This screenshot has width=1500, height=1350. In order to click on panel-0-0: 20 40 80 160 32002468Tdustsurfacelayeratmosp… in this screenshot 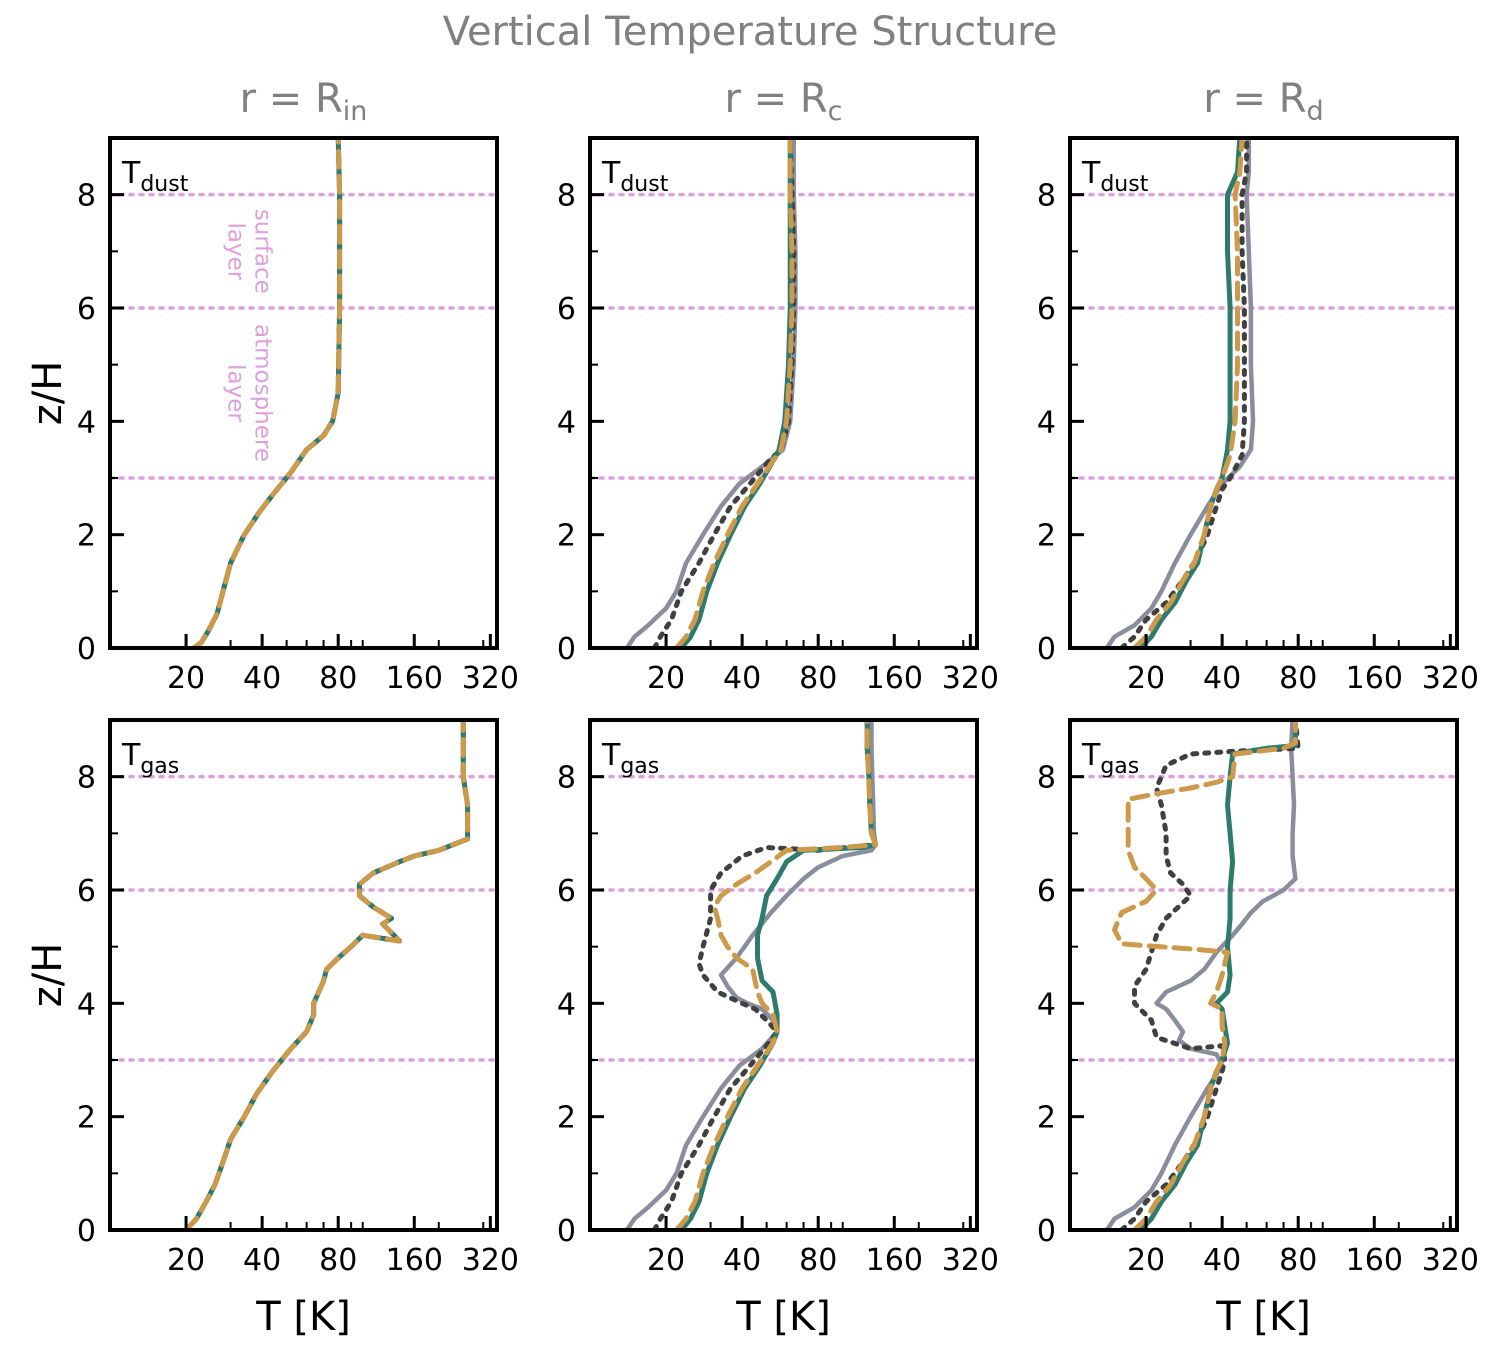, I will do `click(298, 416)`.